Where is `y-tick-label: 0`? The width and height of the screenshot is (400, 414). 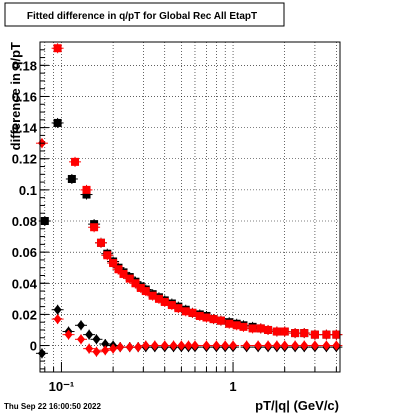
y-tick-label: 0 is located at coordinates (33, 346).